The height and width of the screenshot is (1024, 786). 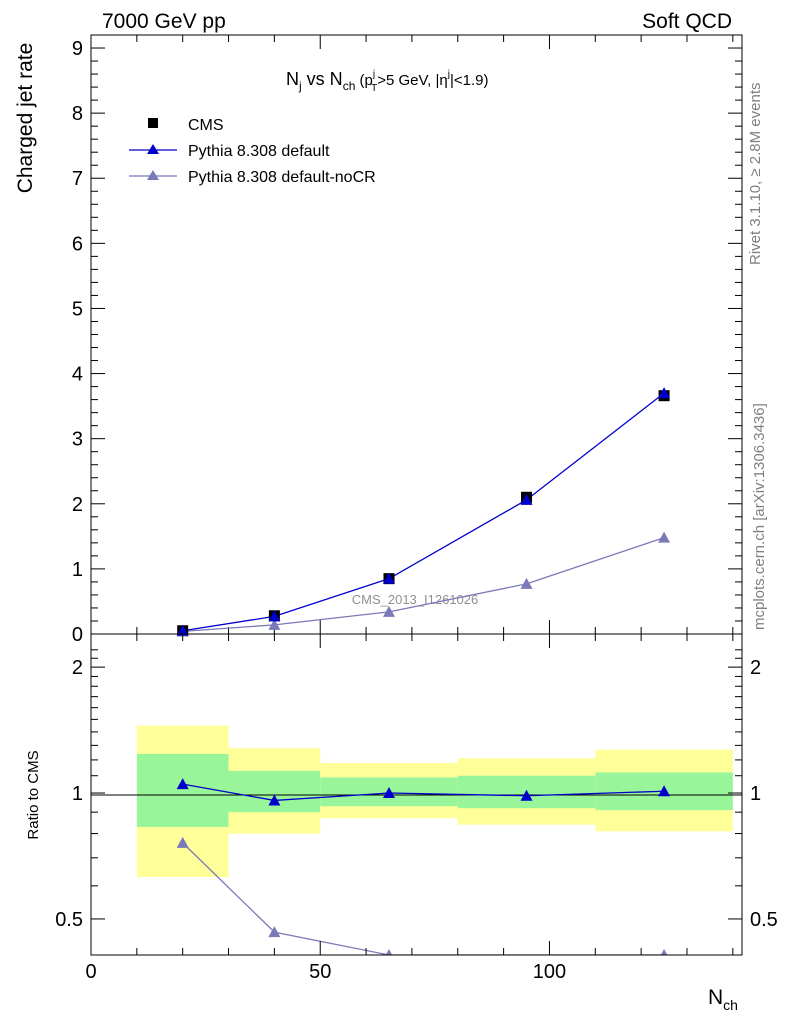 What do you see at coordinates (77, 114) in the screenshot?
I see `main-y-tick-label: 8` at bounding box center [77, 114].